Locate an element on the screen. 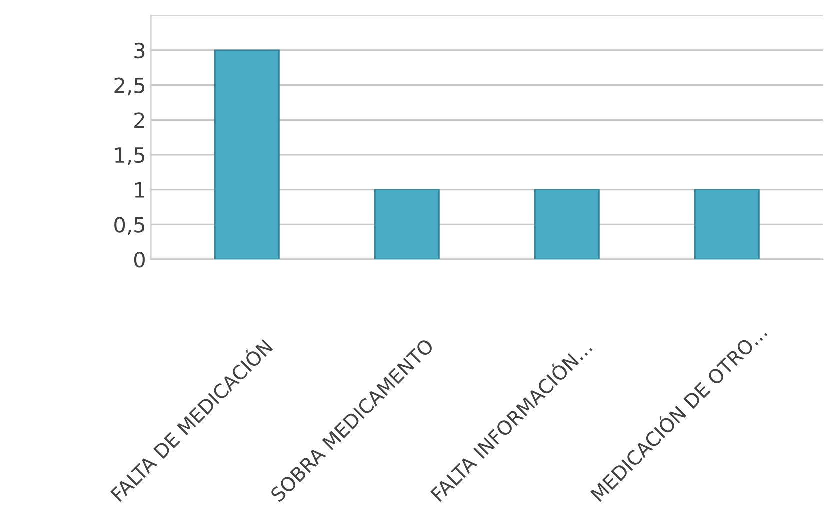 This screenshot has height=519, width=840. y-tick-label: 0 is located at coordinates (139, 260).